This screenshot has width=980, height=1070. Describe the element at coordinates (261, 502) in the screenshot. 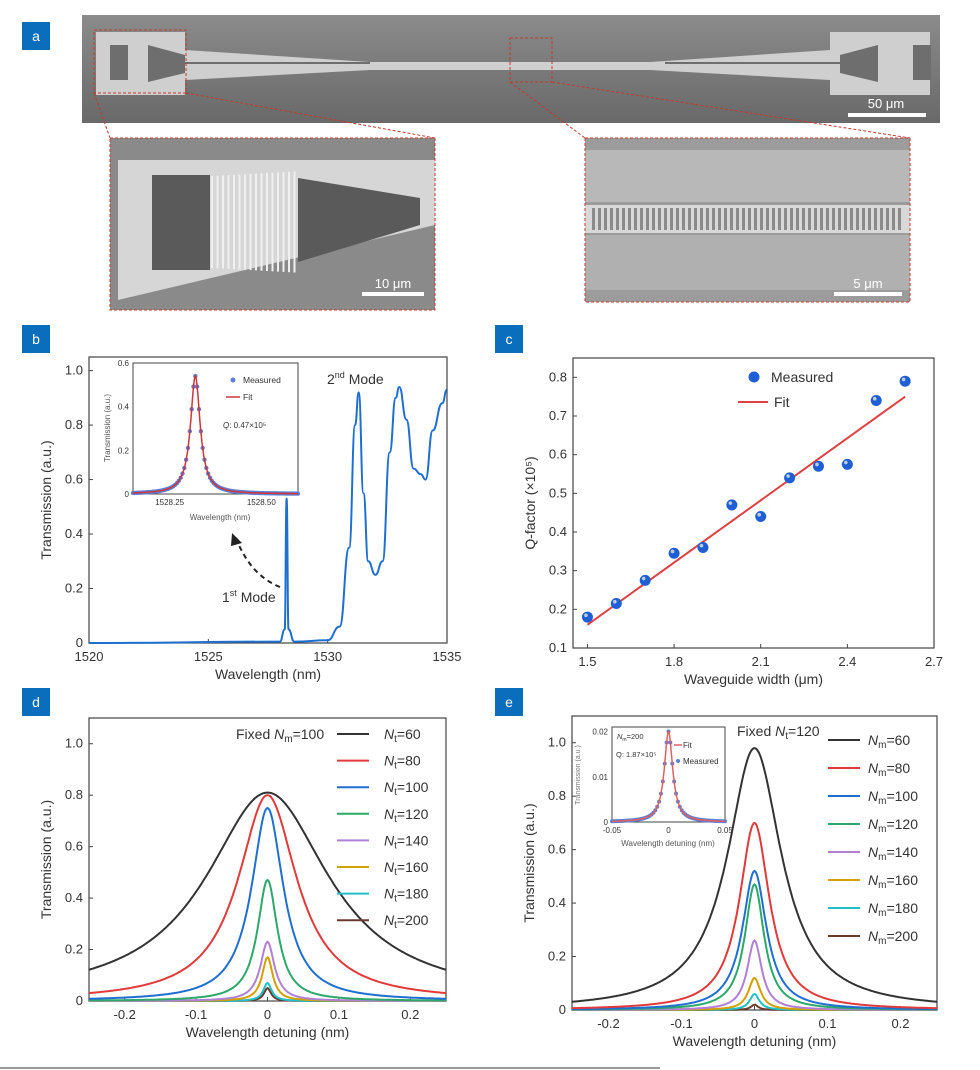

I see `inset-x-tick-label: 1528.50` at that location.